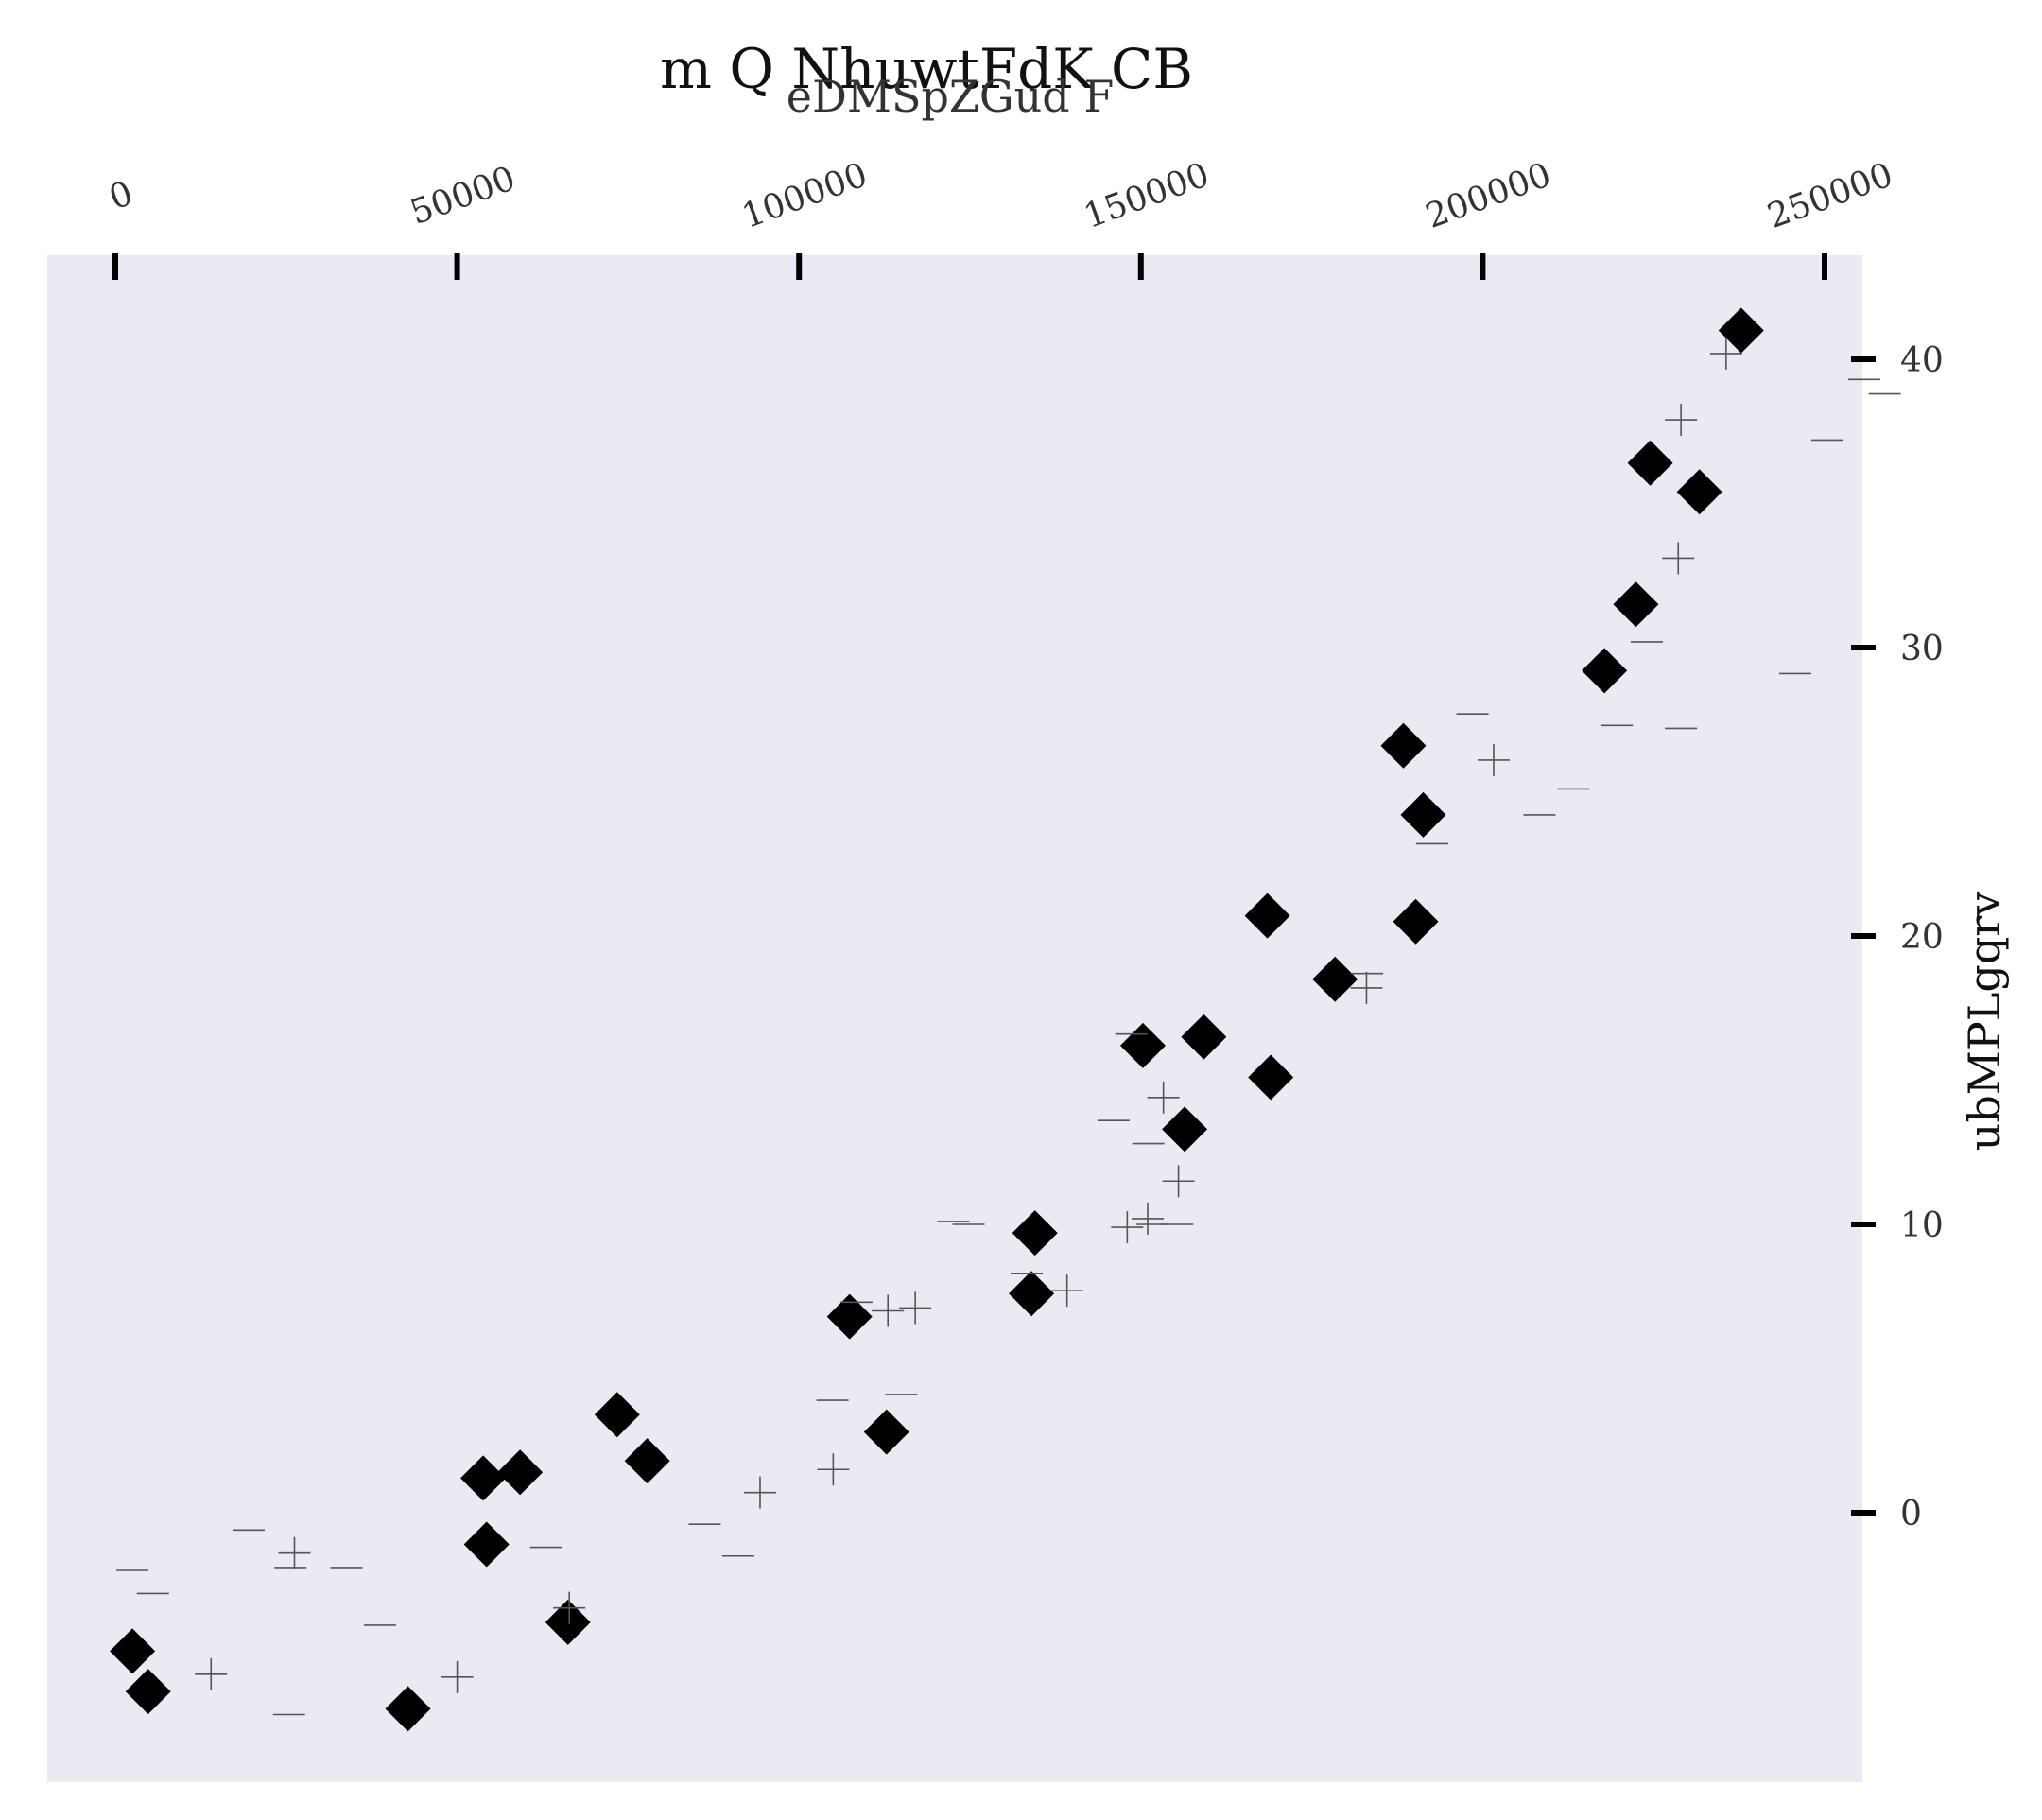 This screenshot has height=1820, width=2042. What do you see at coordinates (1829, 195) in the screenshot?
I see `x-tick-label: 250000` at bounding box center [1829, 195].